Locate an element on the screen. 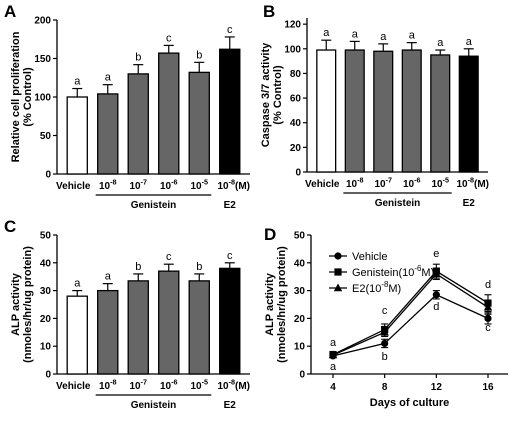  x-tick-label: 16 is located at coordinates (488, 387).